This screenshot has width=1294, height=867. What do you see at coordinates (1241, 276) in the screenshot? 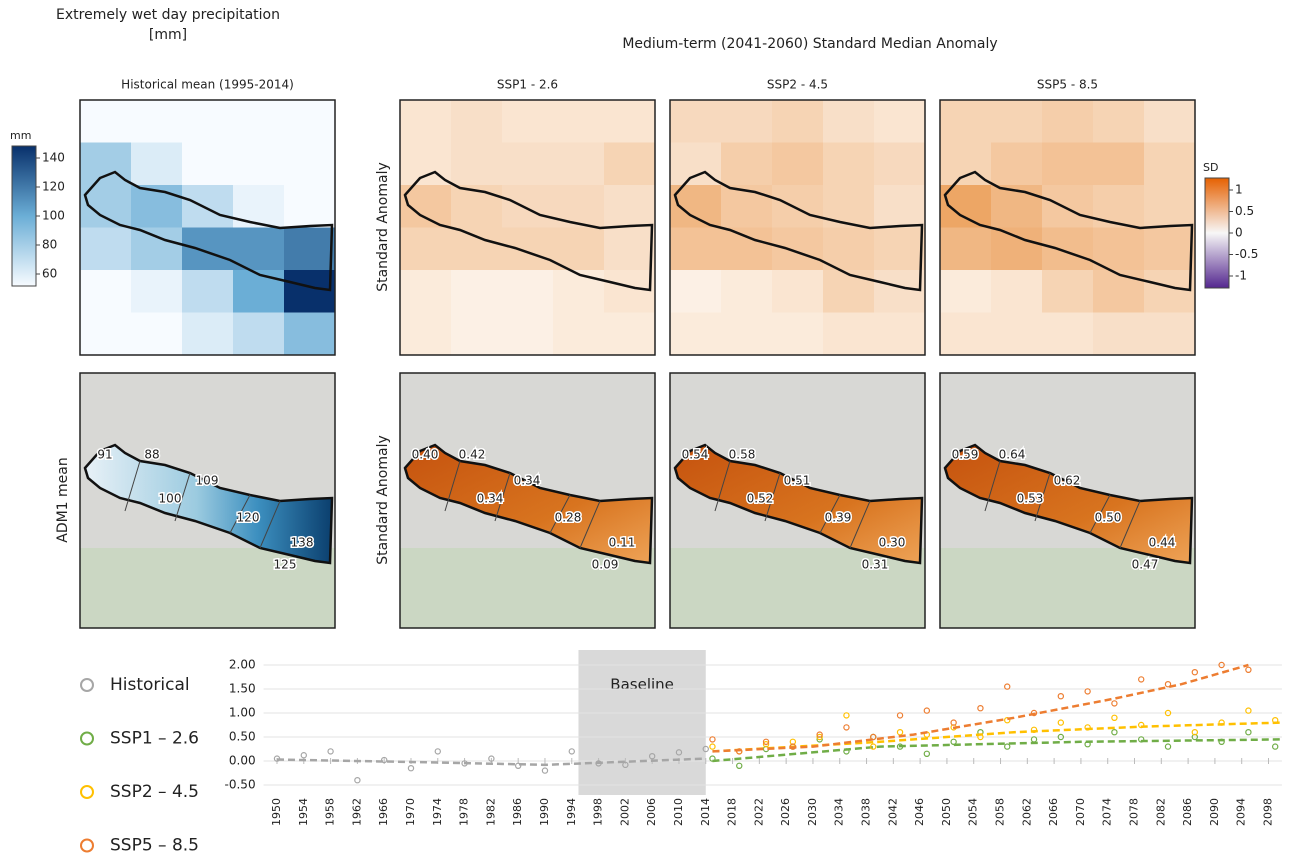
I see `colorbar-label: -1` at bounding box center [1241, 276].